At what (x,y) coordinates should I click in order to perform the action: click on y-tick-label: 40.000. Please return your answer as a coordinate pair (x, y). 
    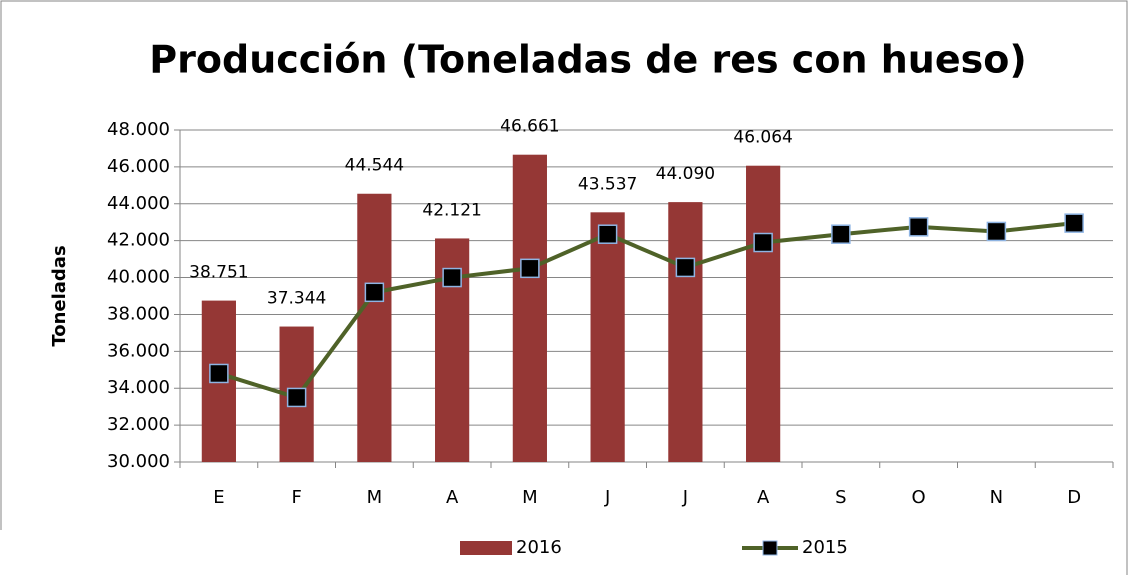
    Looking at the image, I should click on (138, 277).